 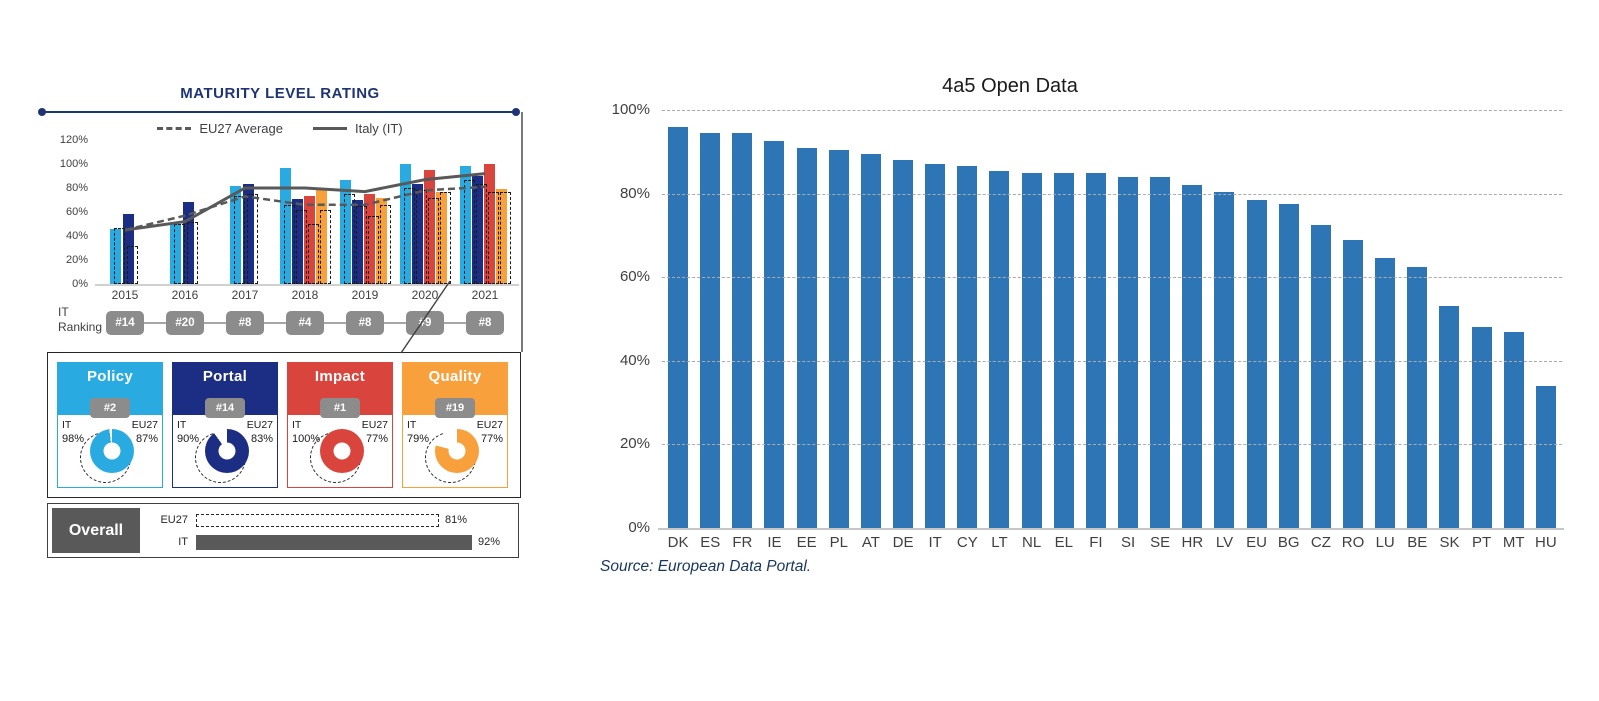 I want to click on bar-slot-SE, so click(x=1160, y=319).